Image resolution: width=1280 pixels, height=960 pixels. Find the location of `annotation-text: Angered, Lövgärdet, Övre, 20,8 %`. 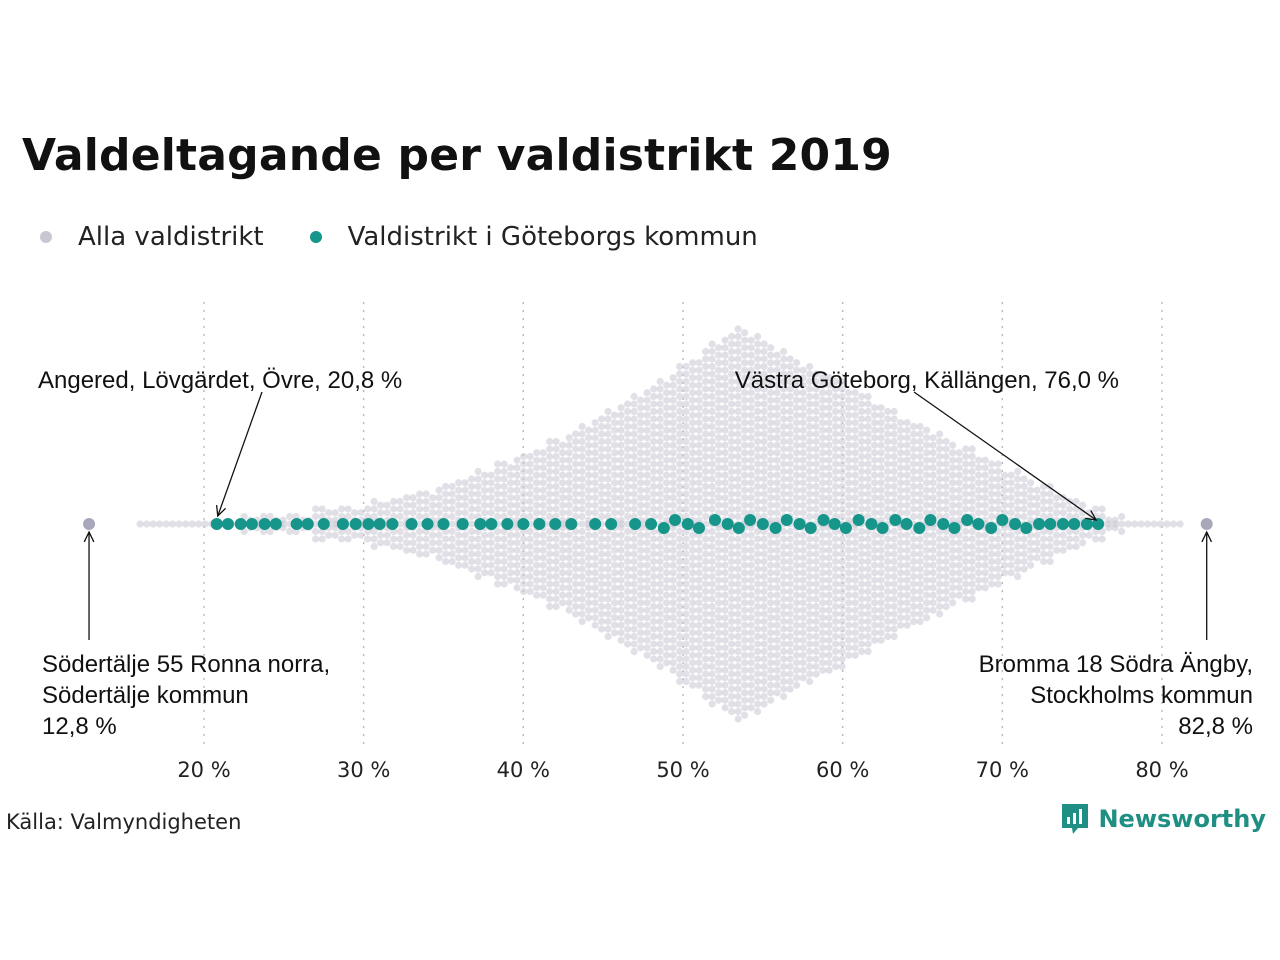

annotation-text: Angered, Lövgärdet, Övre, 20,8 % is located at coordinates (220, 380).